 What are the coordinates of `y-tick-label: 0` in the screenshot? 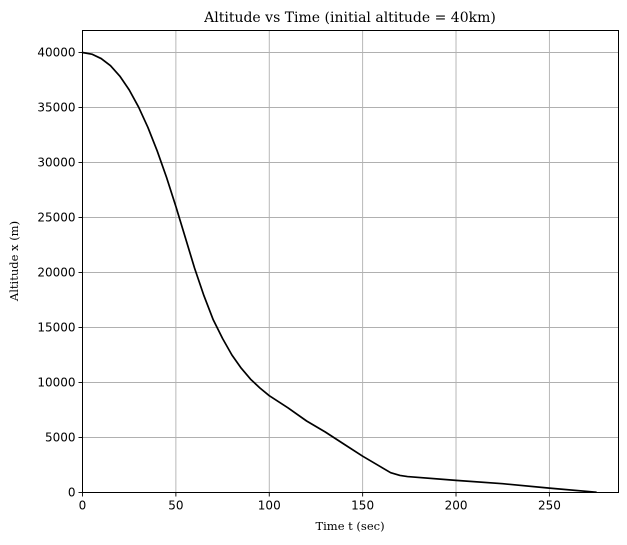 It's located at (72, 493).